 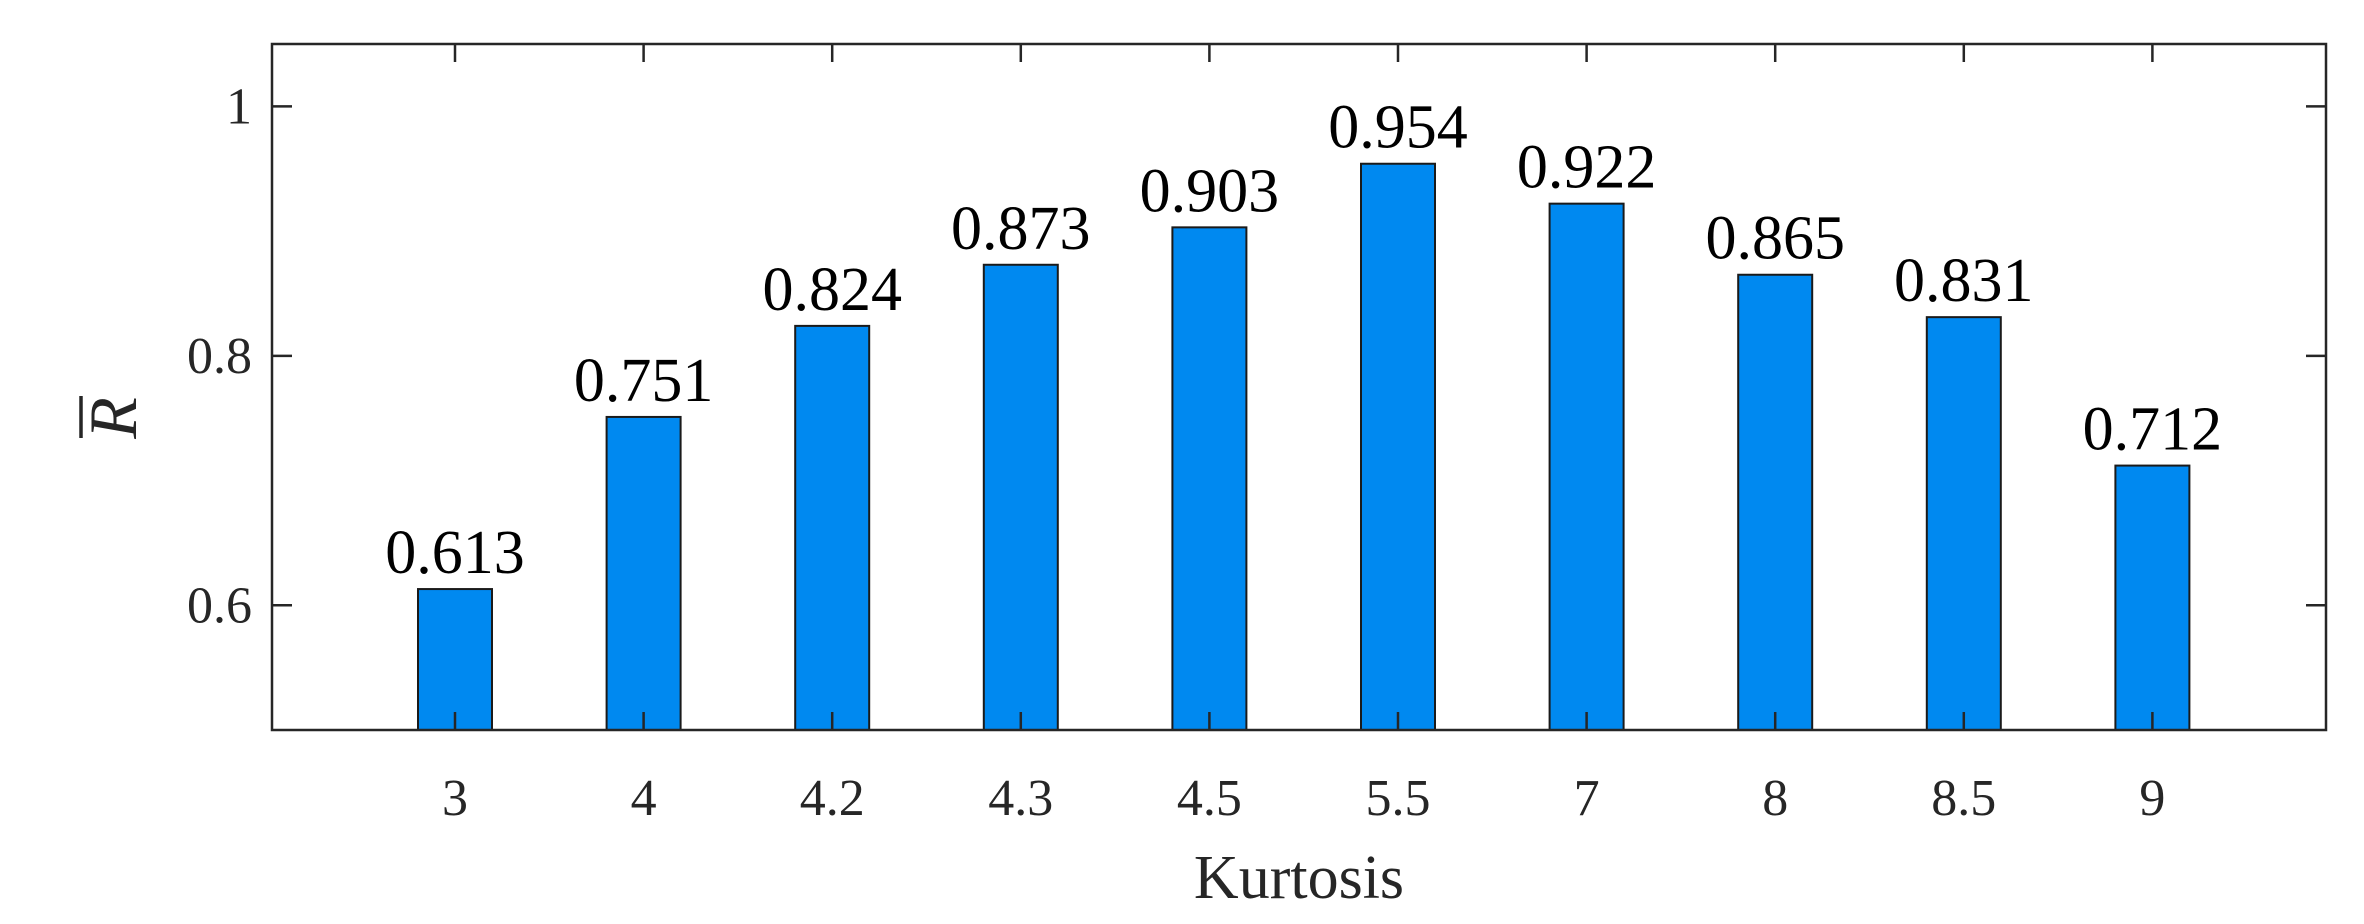 What do you see at coordinates (644, 798) in the screenshot?
I see `x-tick-label-4: 4` at bounding box center [644, 798].